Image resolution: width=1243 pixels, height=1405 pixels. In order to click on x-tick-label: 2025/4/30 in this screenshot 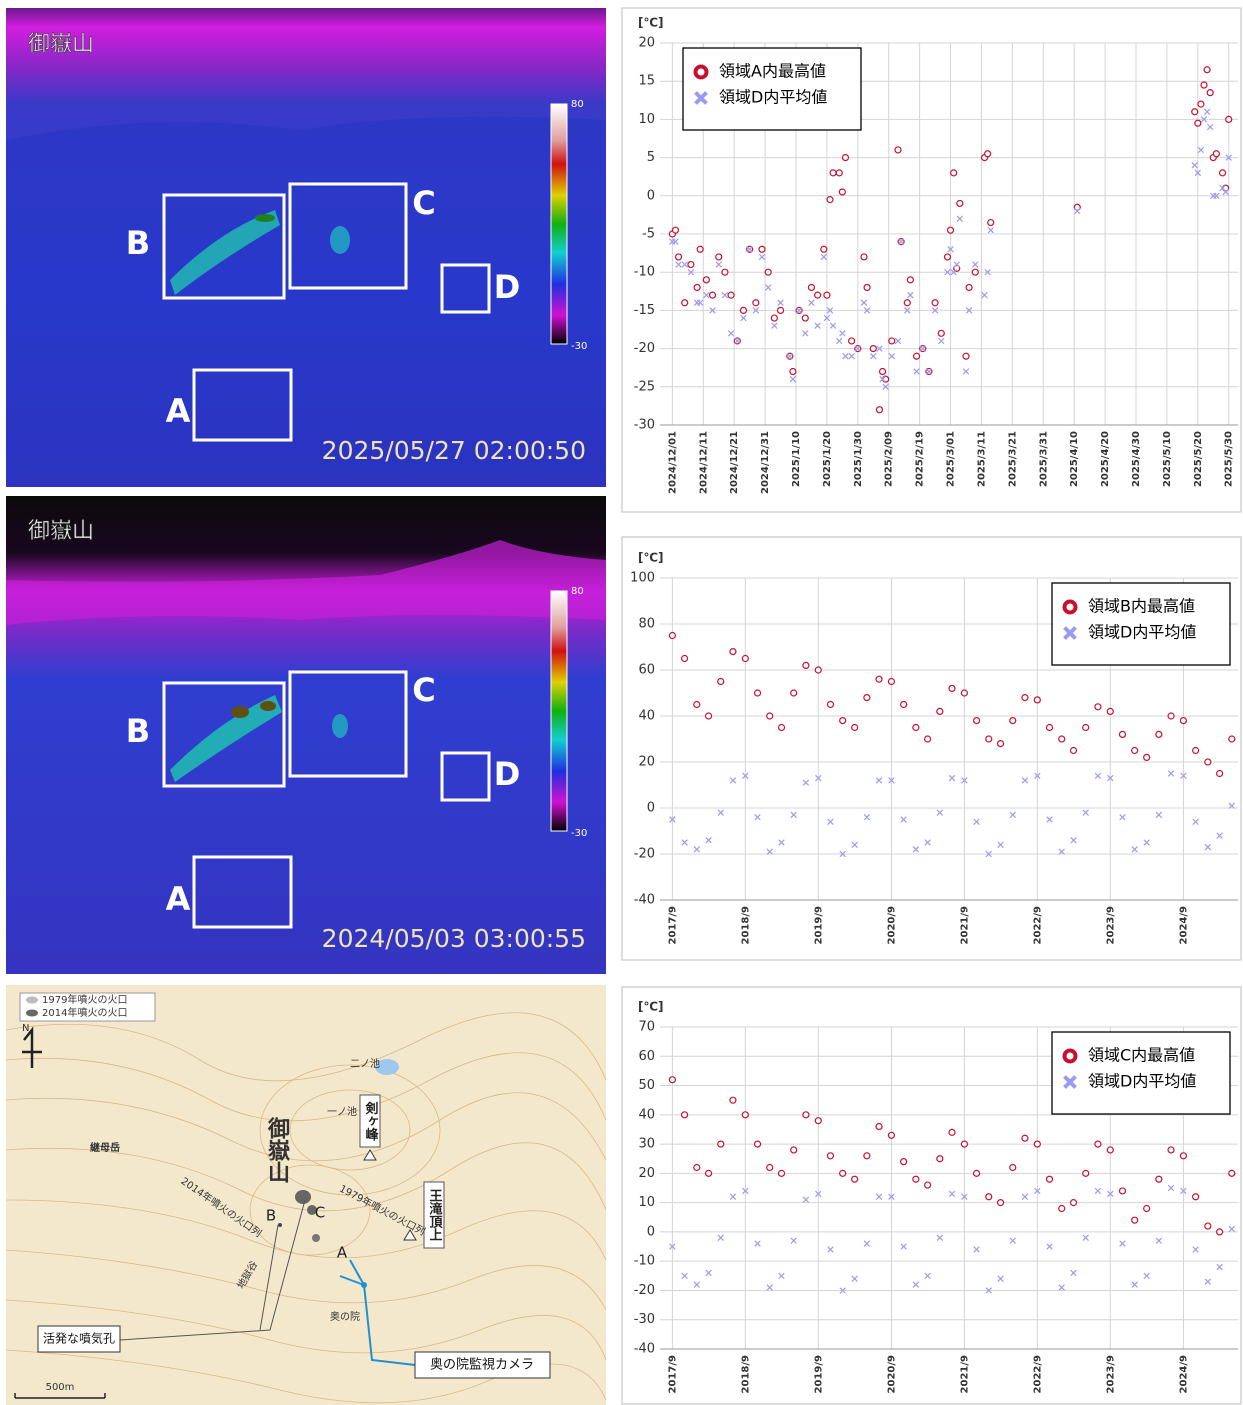, I will do `click(1136, 459)`.